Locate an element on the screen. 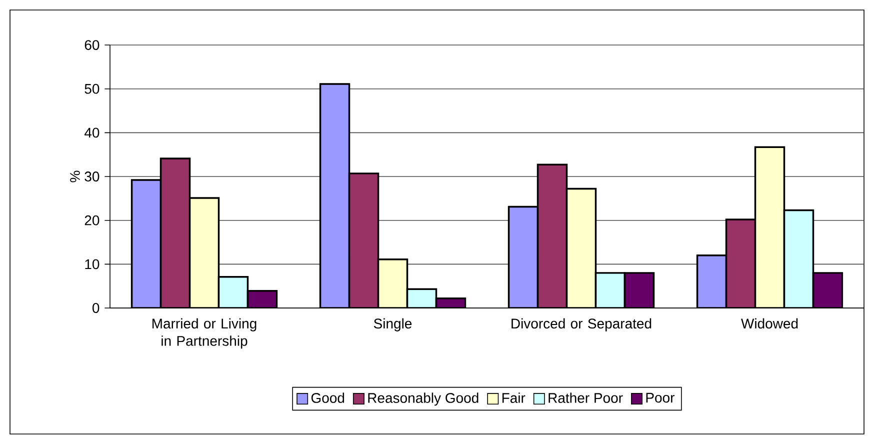 The height and width of the screenshot is (444, 874). legend-label: Poor is located at coordinates (660, 397).